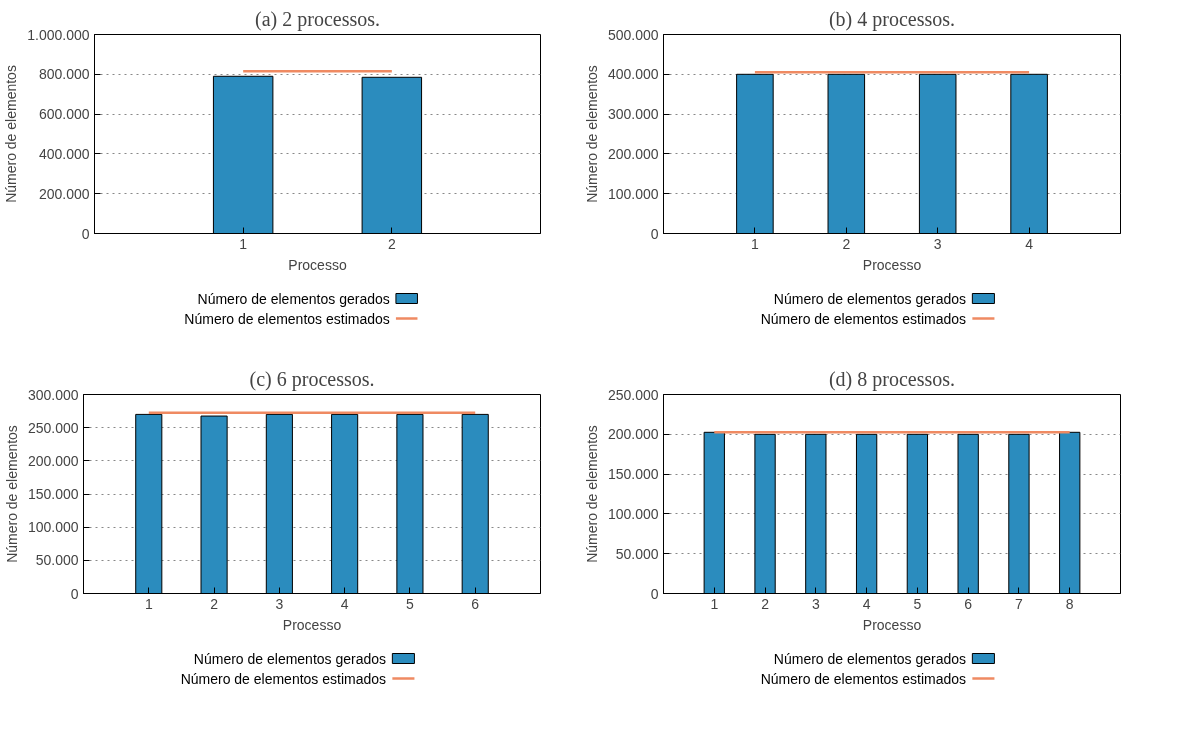 The width and height of the screenshot is (1181, 729). Describe the element at coordinates (892, 379) in the screenshot. I see `chart-title: (d) 8 processos.` at that location.